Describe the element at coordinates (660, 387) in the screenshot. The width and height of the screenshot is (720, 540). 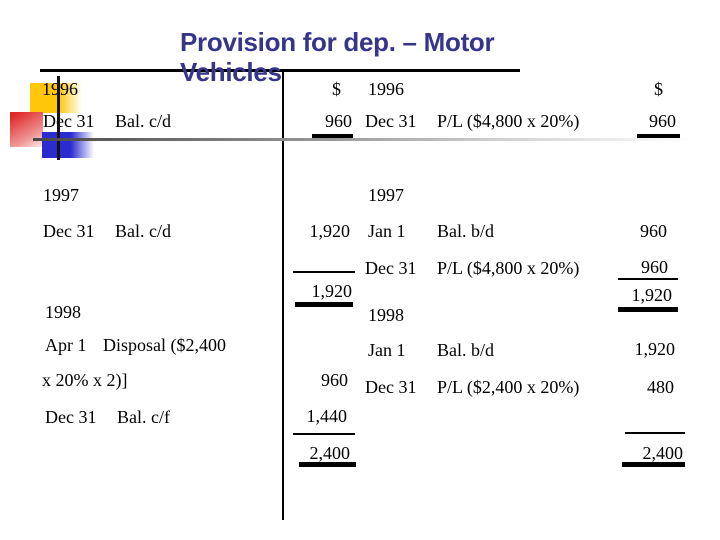
I see `credit-row-amount: 480` at that location.